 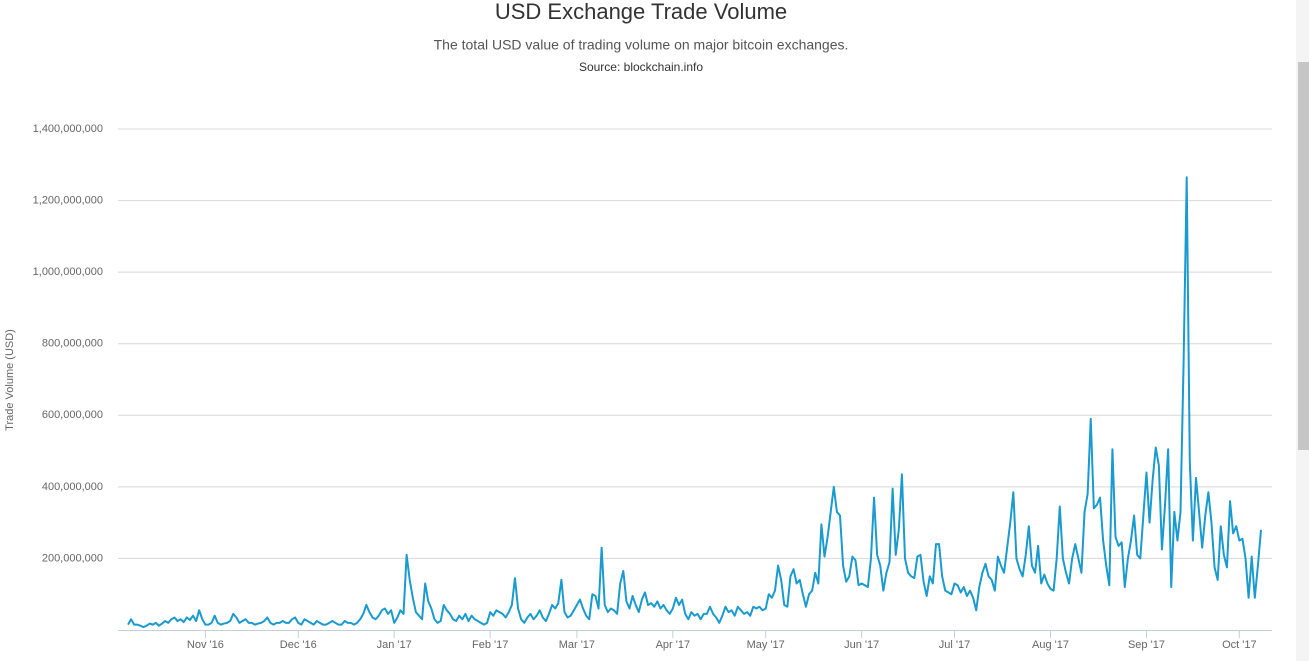 I want to click on y-tick-label: 1,400,000,000, so click(x=68, y=129).